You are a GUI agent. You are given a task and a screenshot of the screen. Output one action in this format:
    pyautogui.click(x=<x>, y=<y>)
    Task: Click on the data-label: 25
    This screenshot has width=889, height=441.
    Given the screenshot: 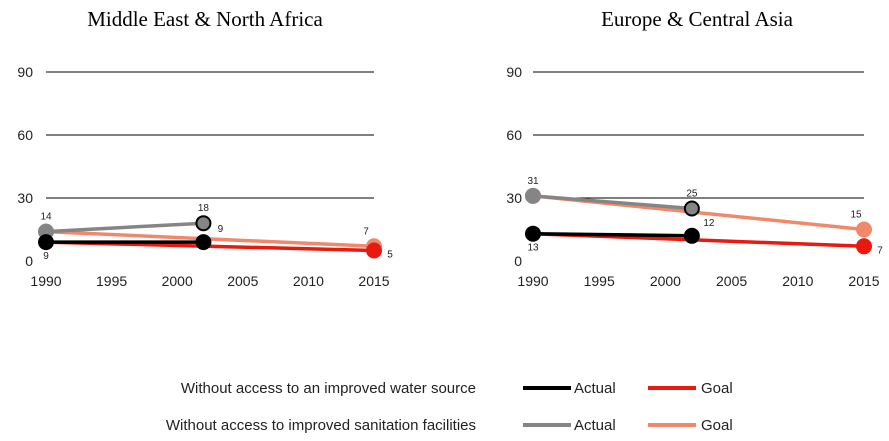 What is the action you would take?
    pyautogui.click(x=692, y=194)
    